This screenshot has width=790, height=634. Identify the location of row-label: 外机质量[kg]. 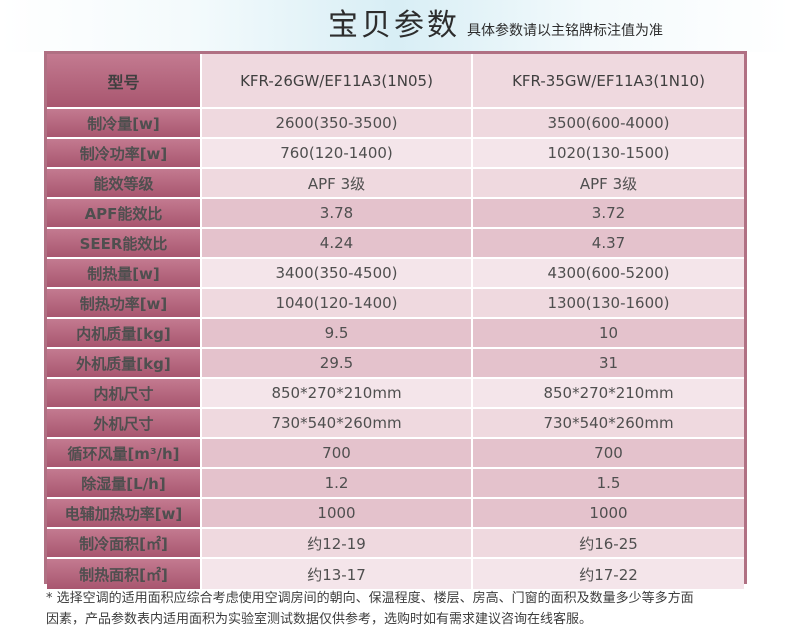
(124, 364).